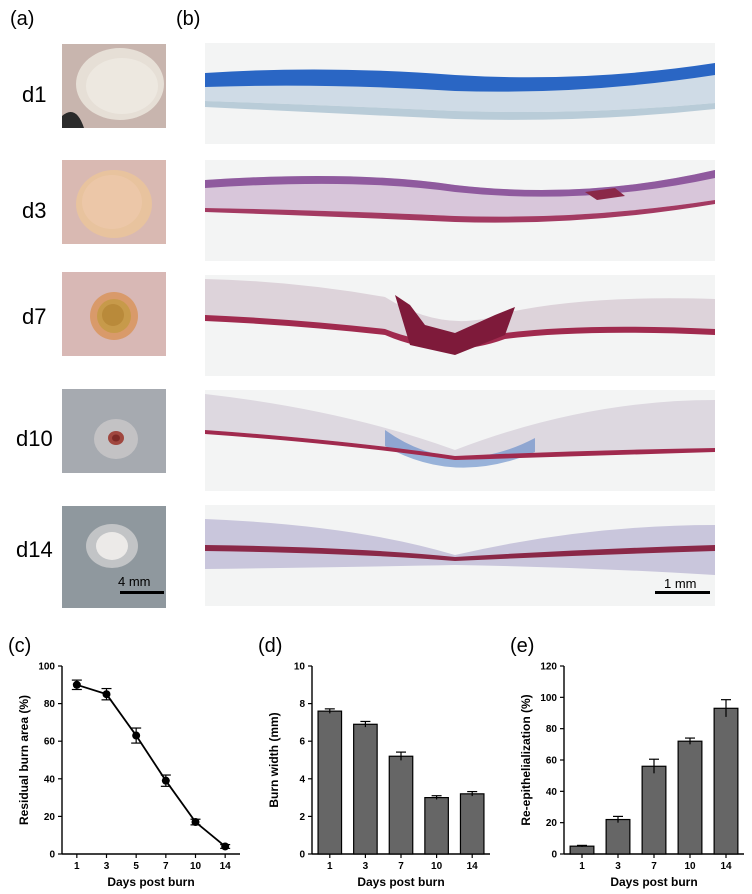  What do you see at coordinates (302, 742) in the screenshot?
I see `y-tick-label: 6` at bounding box center [302, 742].